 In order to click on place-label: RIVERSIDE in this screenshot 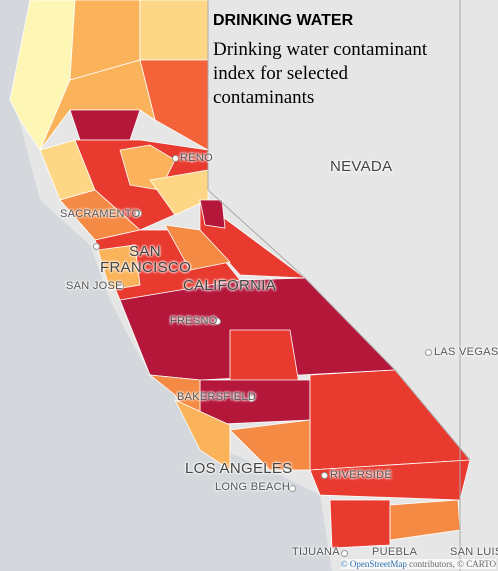, I will do `click(361, 475)`.